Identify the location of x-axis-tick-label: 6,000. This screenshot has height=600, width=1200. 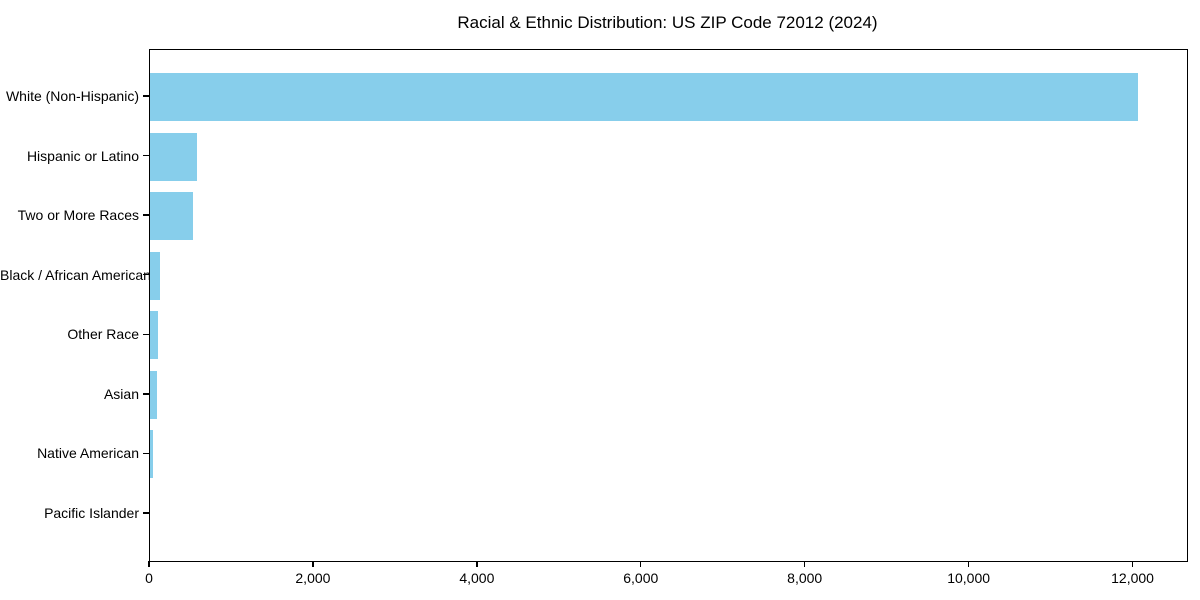
(641, 578).